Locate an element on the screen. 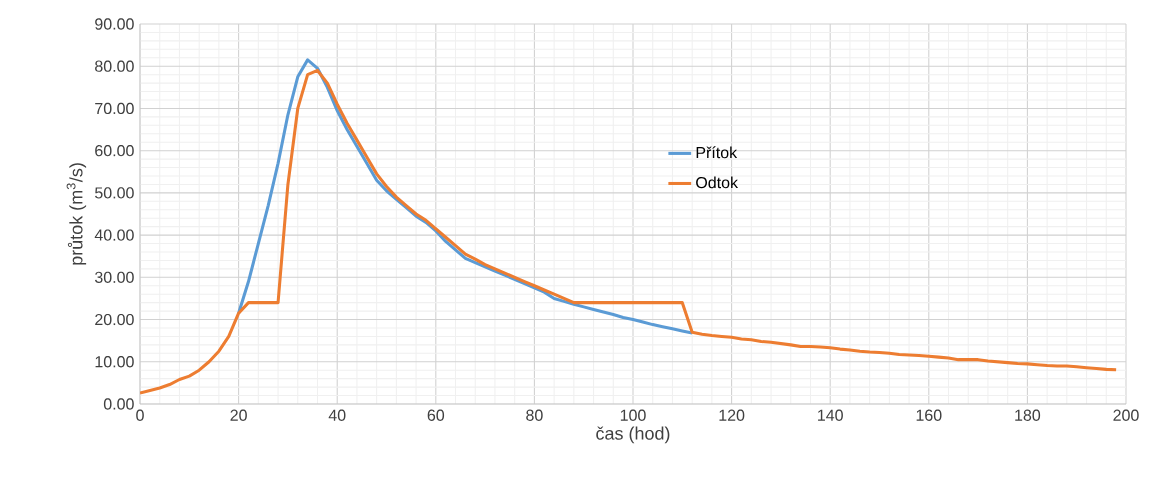  y-tick-label: 20.00 is located at coordinates (114, 319).